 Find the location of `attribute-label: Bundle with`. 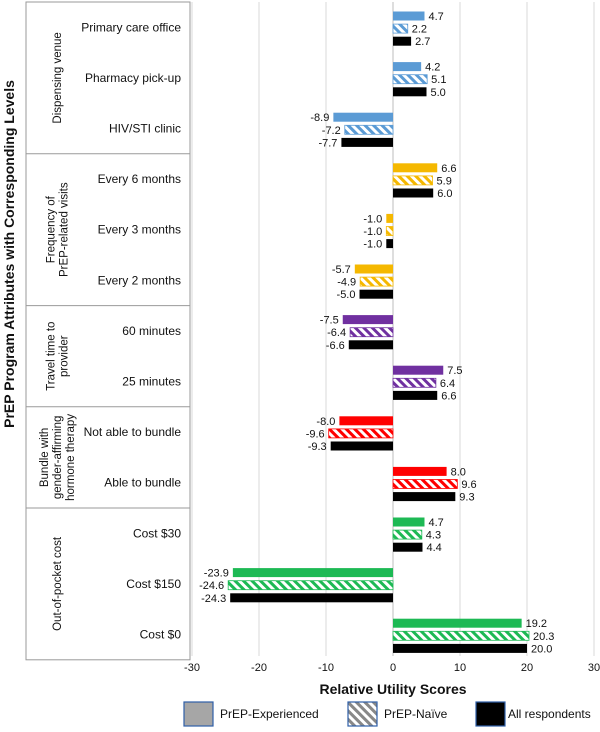

attribute-label: Bundle with is located at coordinates (45, 457).